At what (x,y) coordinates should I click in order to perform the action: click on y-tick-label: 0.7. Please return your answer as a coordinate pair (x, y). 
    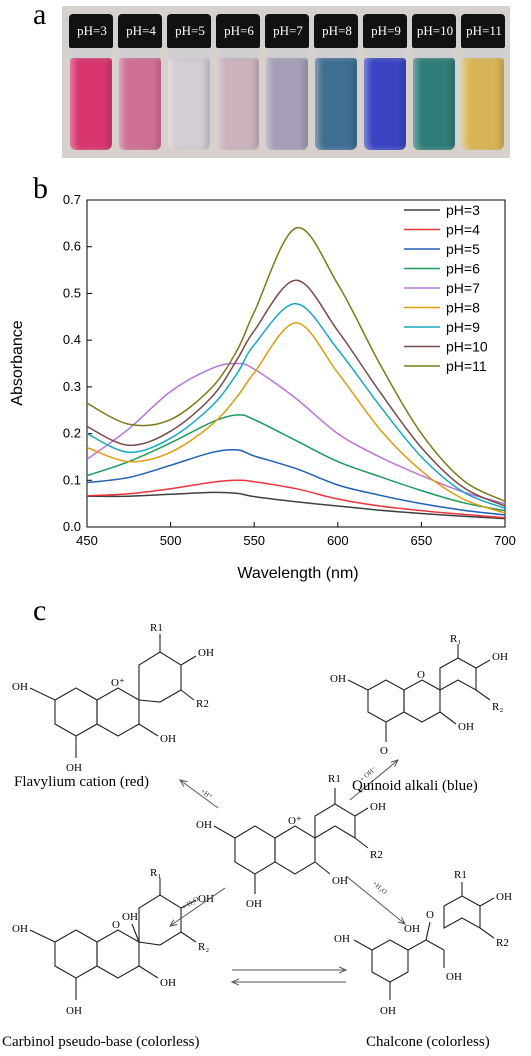
    Looking at the image, I should click on (72, 199).